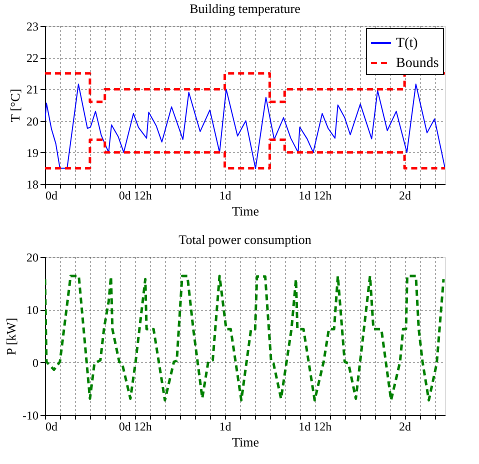  Describe the element at coordinates (245, 8) in the screenshot. I see `chart-title: Building temperature` at that location.